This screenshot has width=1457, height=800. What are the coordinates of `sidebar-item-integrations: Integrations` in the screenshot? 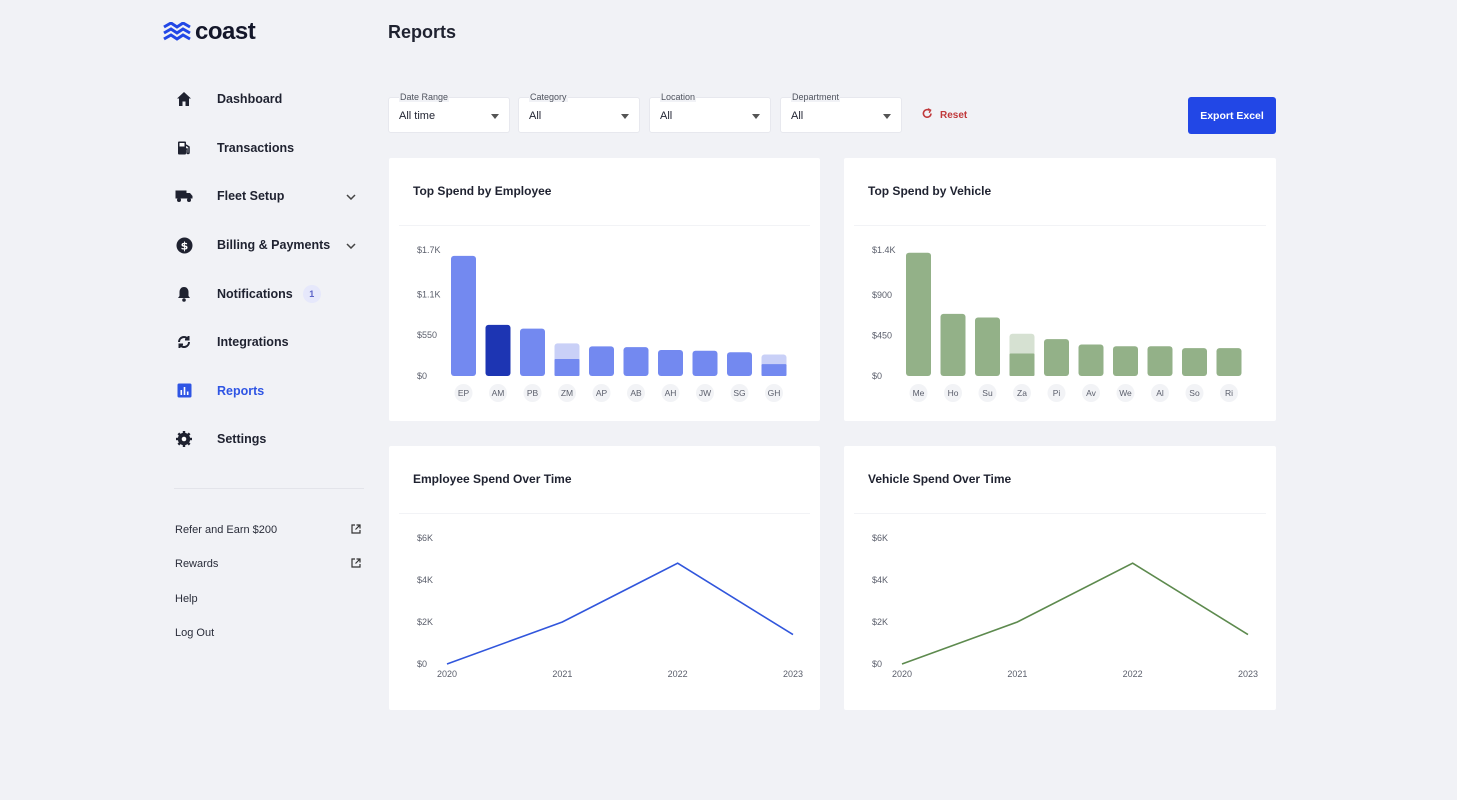 It's located at (269, 342).